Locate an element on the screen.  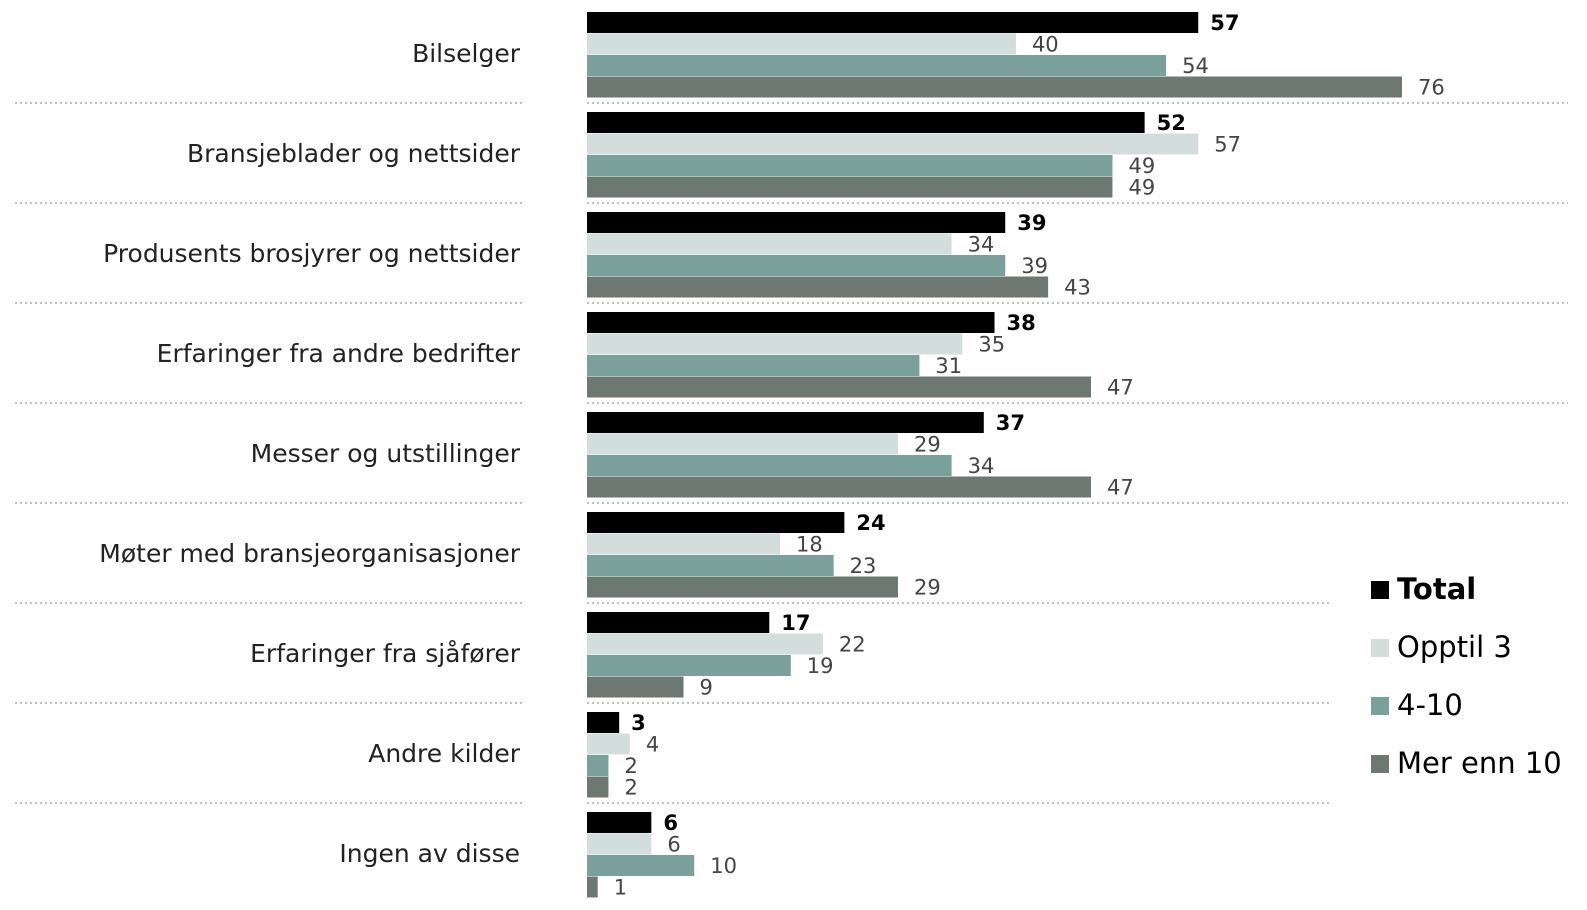
legend-label: Opptil 3 is located at coordinates (1454, 647).